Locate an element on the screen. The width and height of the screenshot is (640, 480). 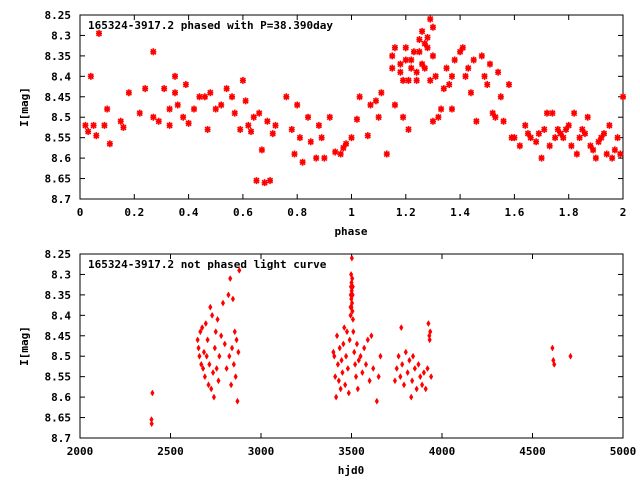
x-tick-label: 0.2 is located at coordinates (134, 212).